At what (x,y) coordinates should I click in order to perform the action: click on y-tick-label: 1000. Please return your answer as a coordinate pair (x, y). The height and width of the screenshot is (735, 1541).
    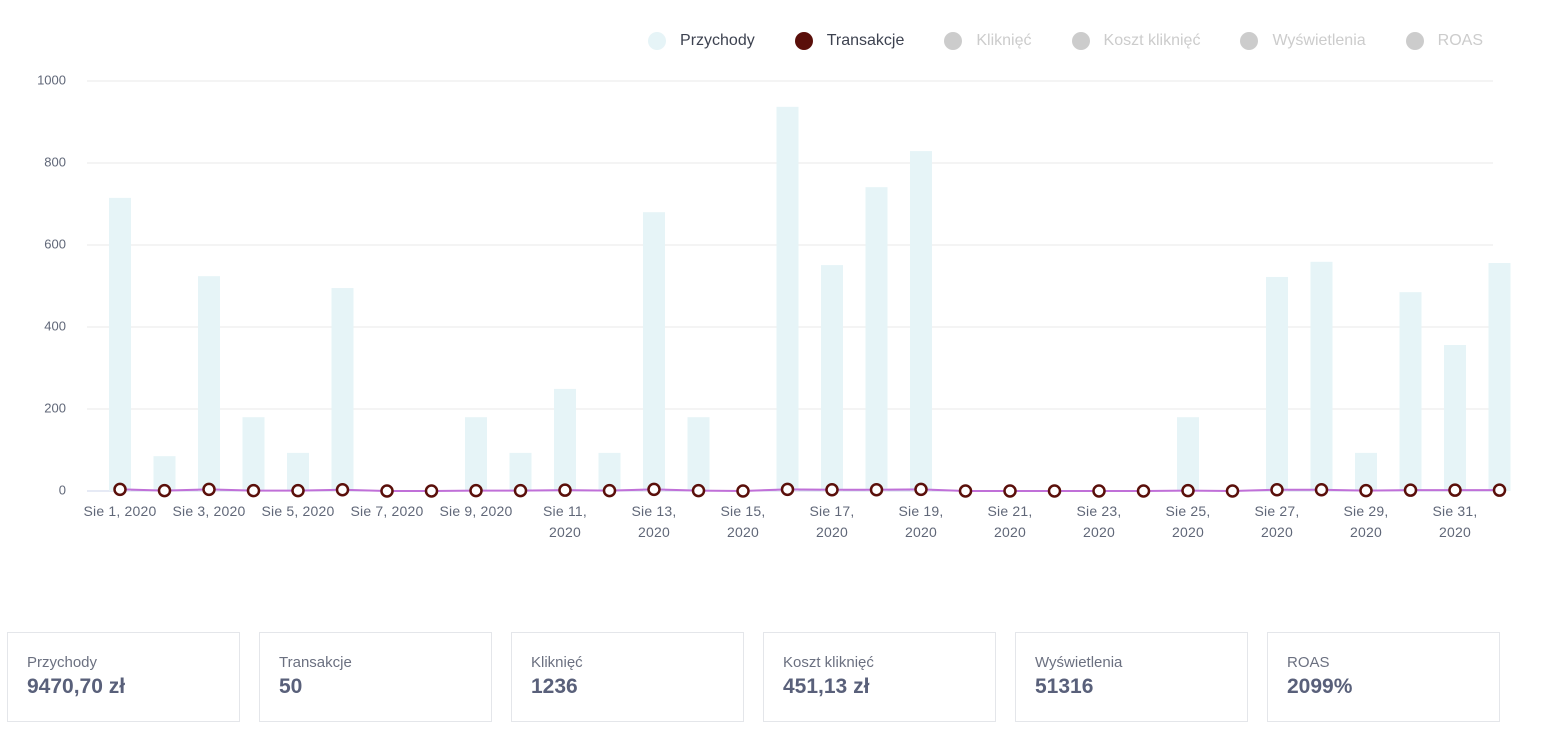
    Looking at the image, I should click on (51, 79).